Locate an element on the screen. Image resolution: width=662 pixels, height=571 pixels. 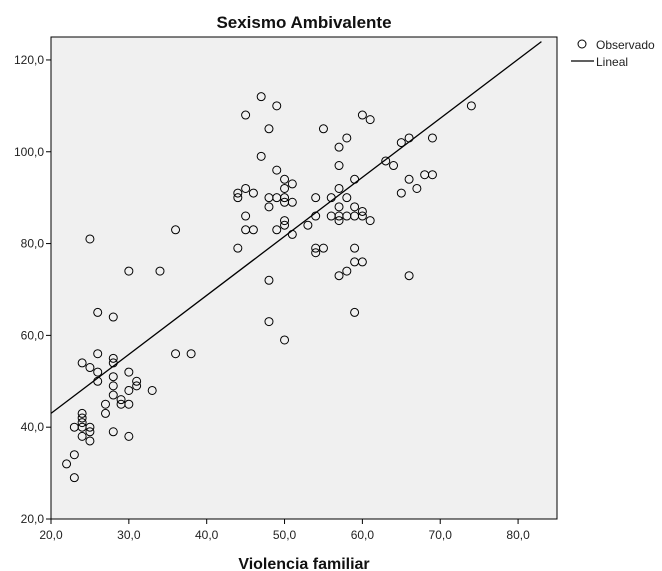
x-tick-label: 30,0 is located at coordinates (129, 535).